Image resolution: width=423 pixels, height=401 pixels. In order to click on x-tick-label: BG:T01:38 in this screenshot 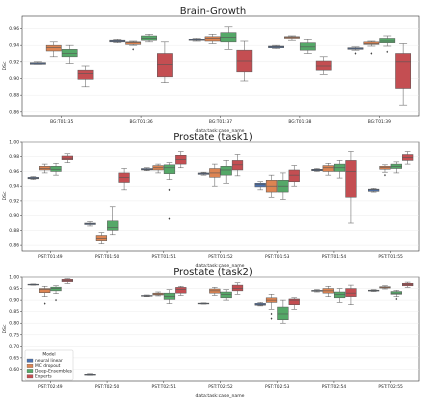, I will do `click(299, 122)`.